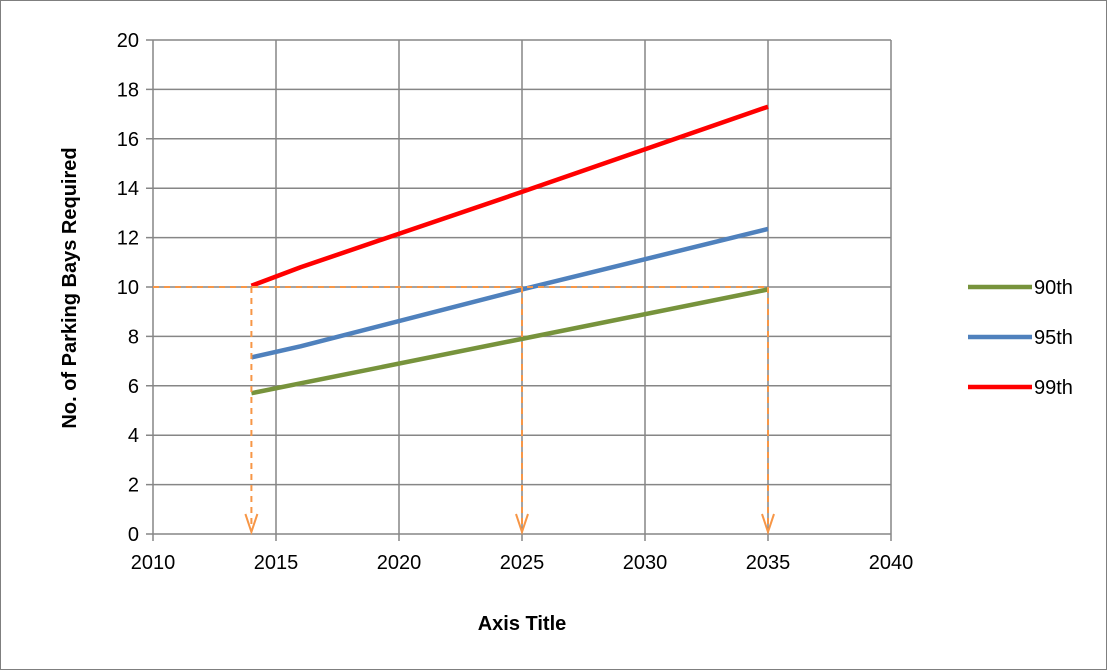 This screenshot has height=670, width=1107. I want to click on x-tick-label: 2025, so click(522, 563).